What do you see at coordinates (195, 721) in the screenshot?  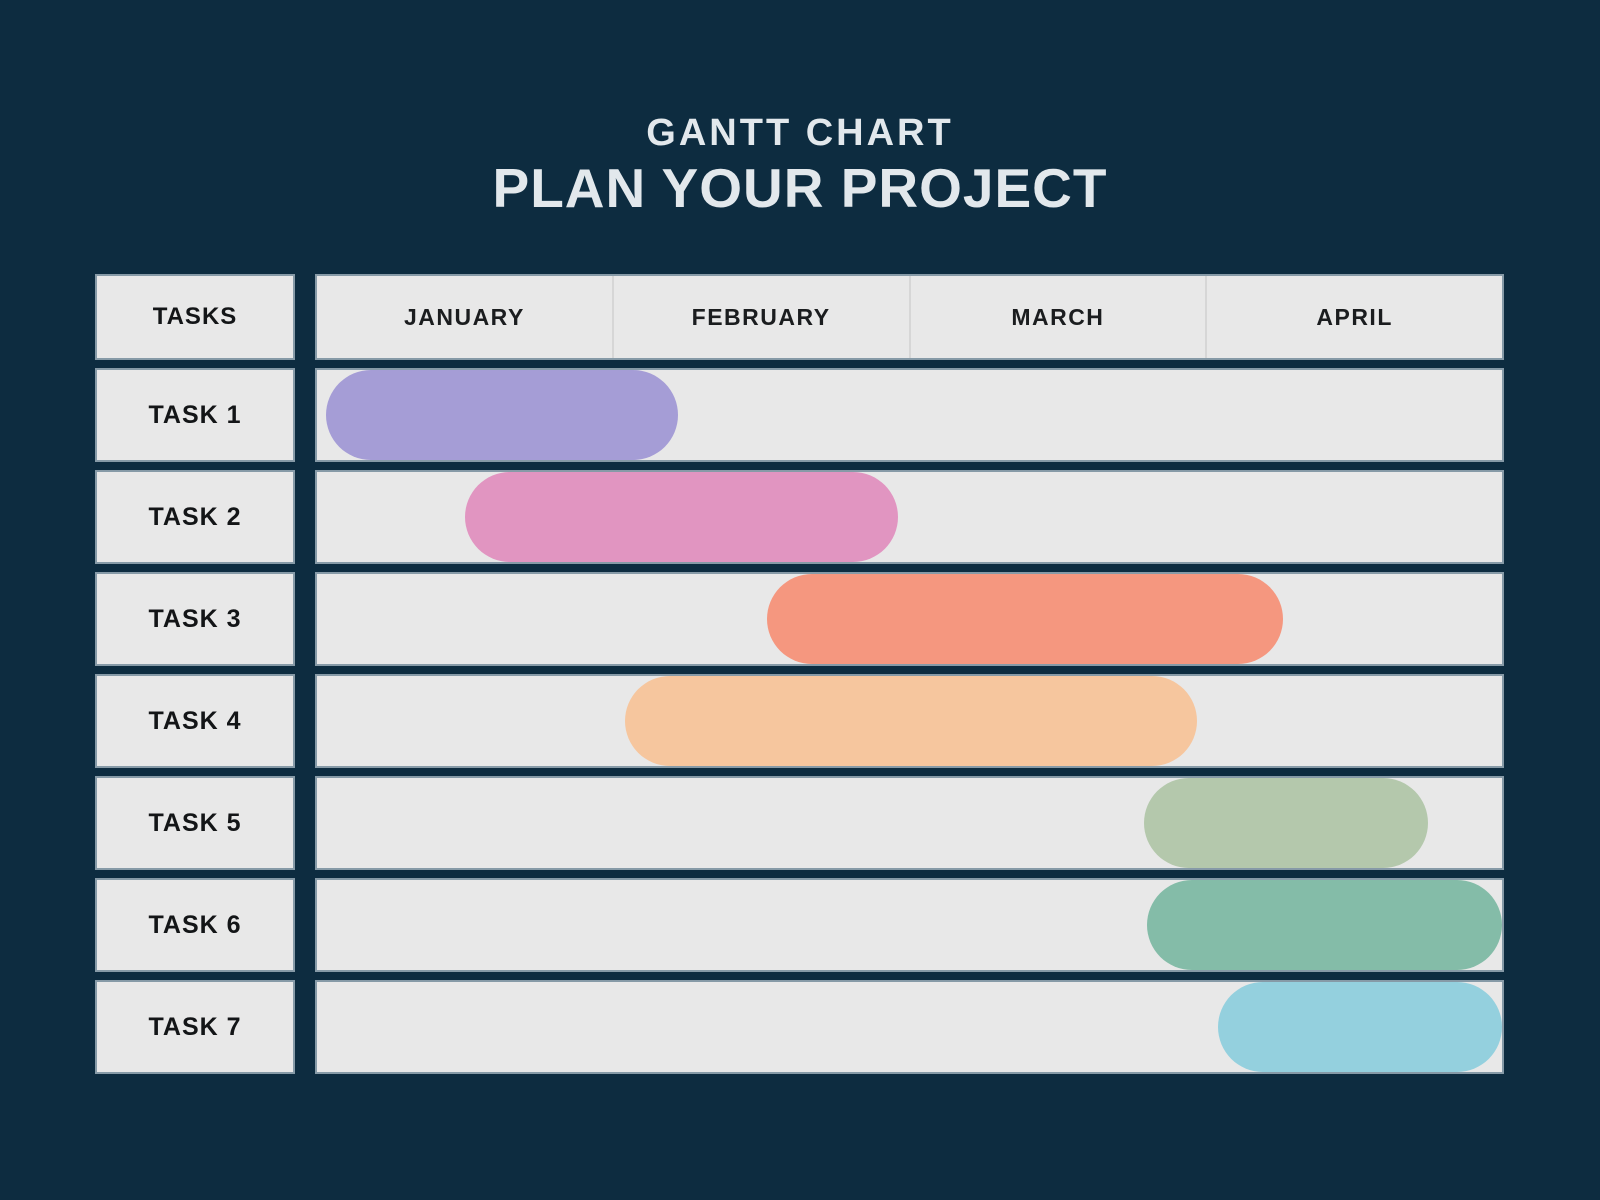 I see `task-label-4: TASK 4` at bounding box center [195, 721].